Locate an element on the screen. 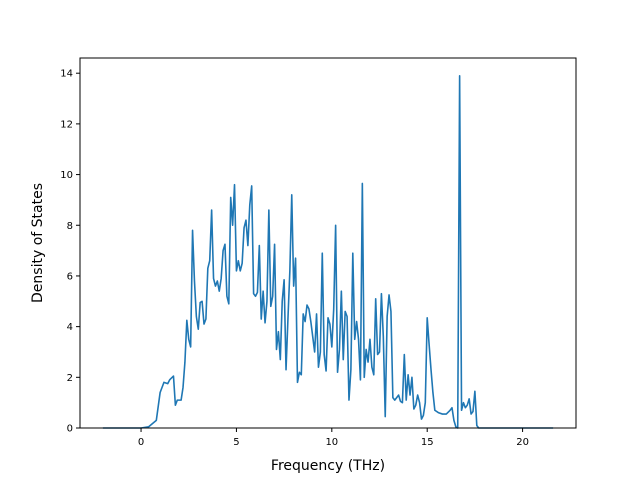 The image size is (640, 480). y-axis-label: Density of States is located at coordinates (38, 243).